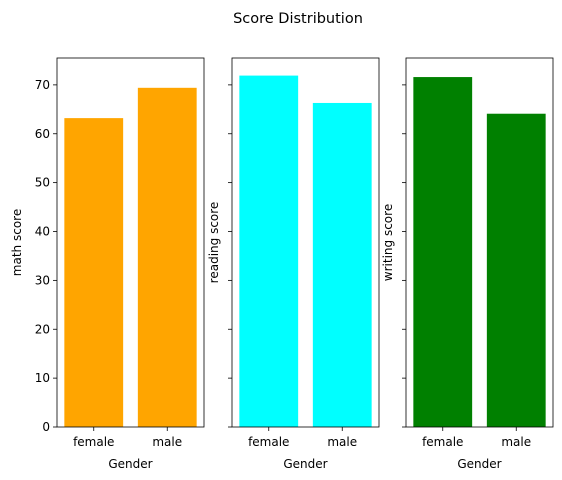  Describe the element at coordinates (42, 134) in the screenshot. I see `y-tick-label: 60` at that location.